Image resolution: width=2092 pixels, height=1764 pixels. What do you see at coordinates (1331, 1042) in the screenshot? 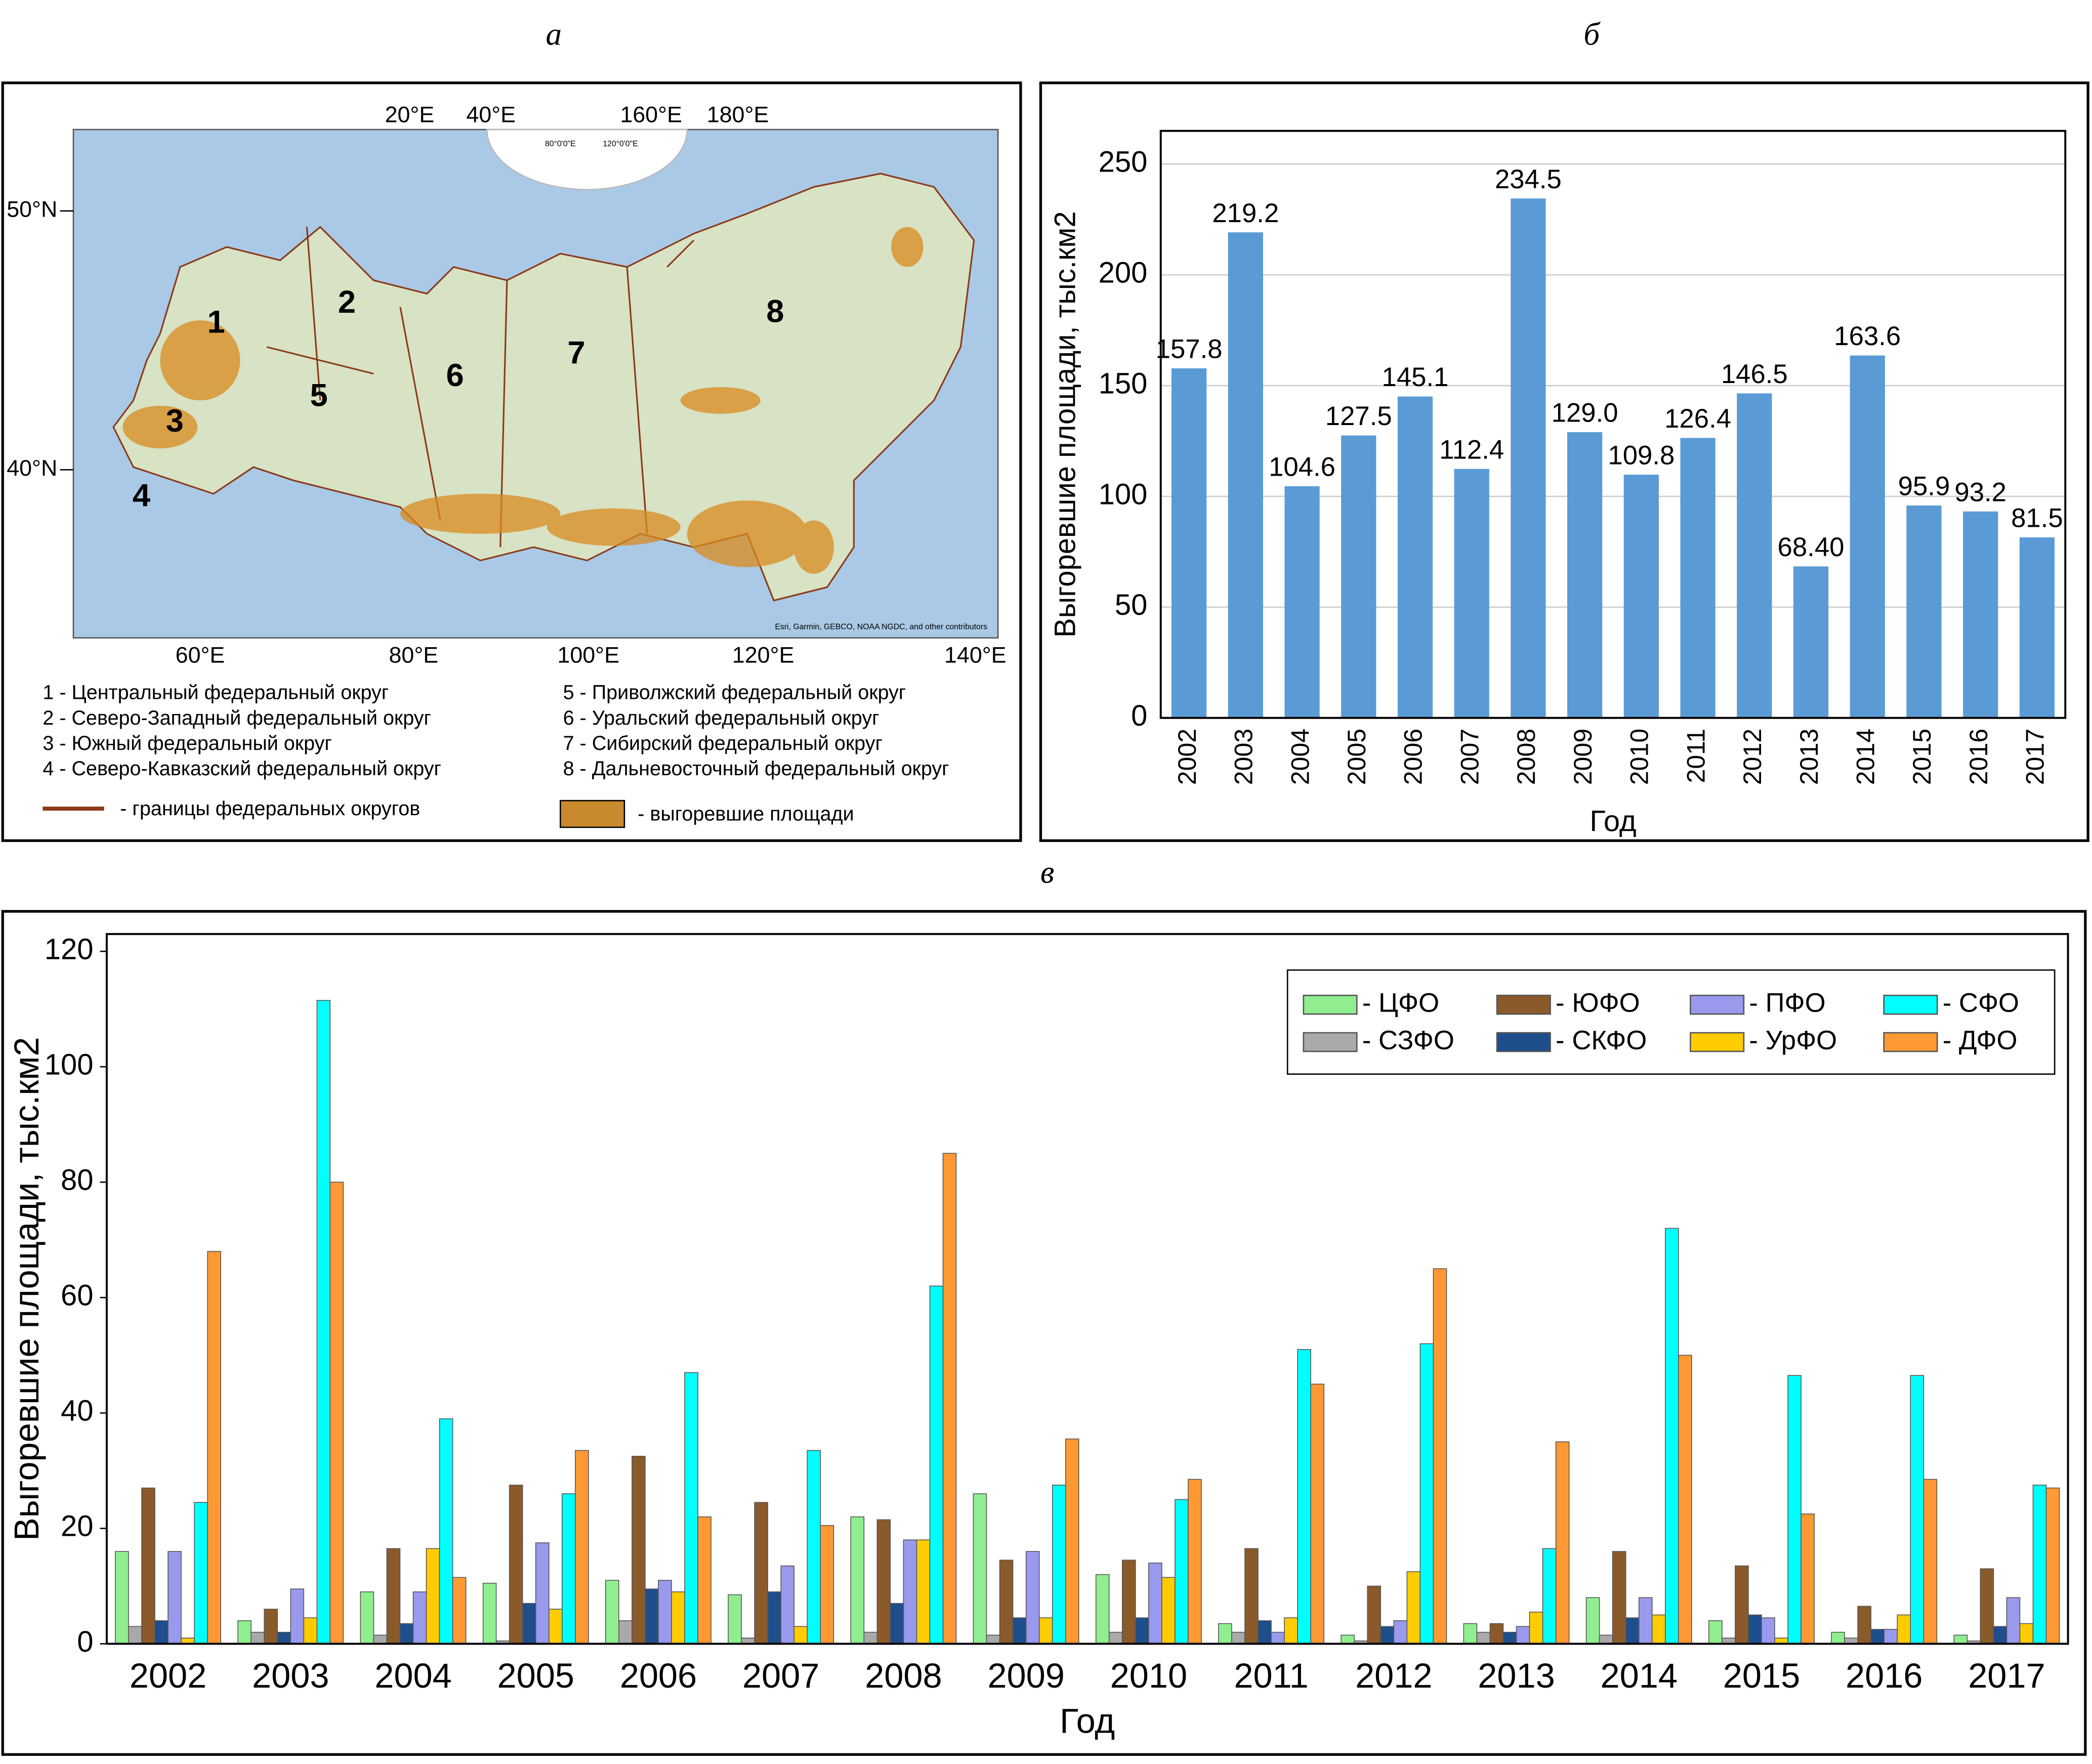
I see `legend-swatch` at bounding box center [1331, 1042].